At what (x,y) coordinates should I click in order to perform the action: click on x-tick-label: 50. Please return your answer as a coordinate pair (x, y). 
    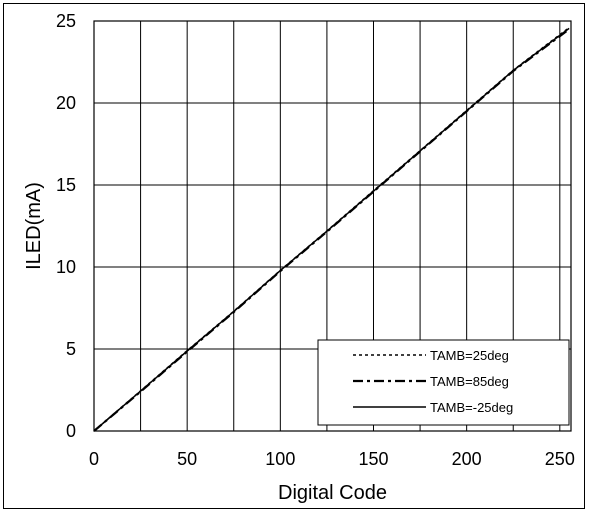
    Looking at the image, I should click on (187, 459).